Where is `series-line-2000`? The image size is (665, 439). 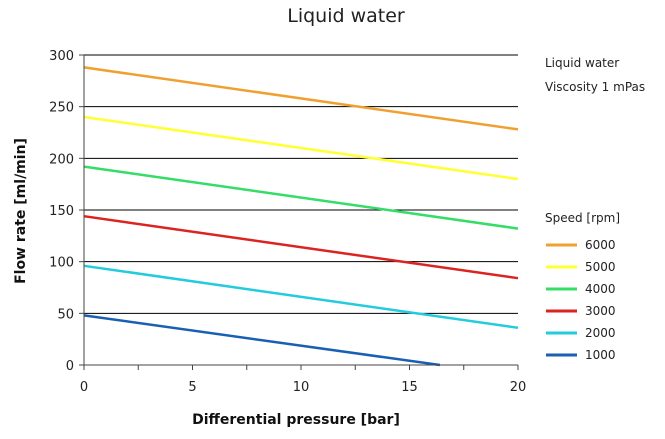
series-line-2000 is located at coordinates (301, 297).